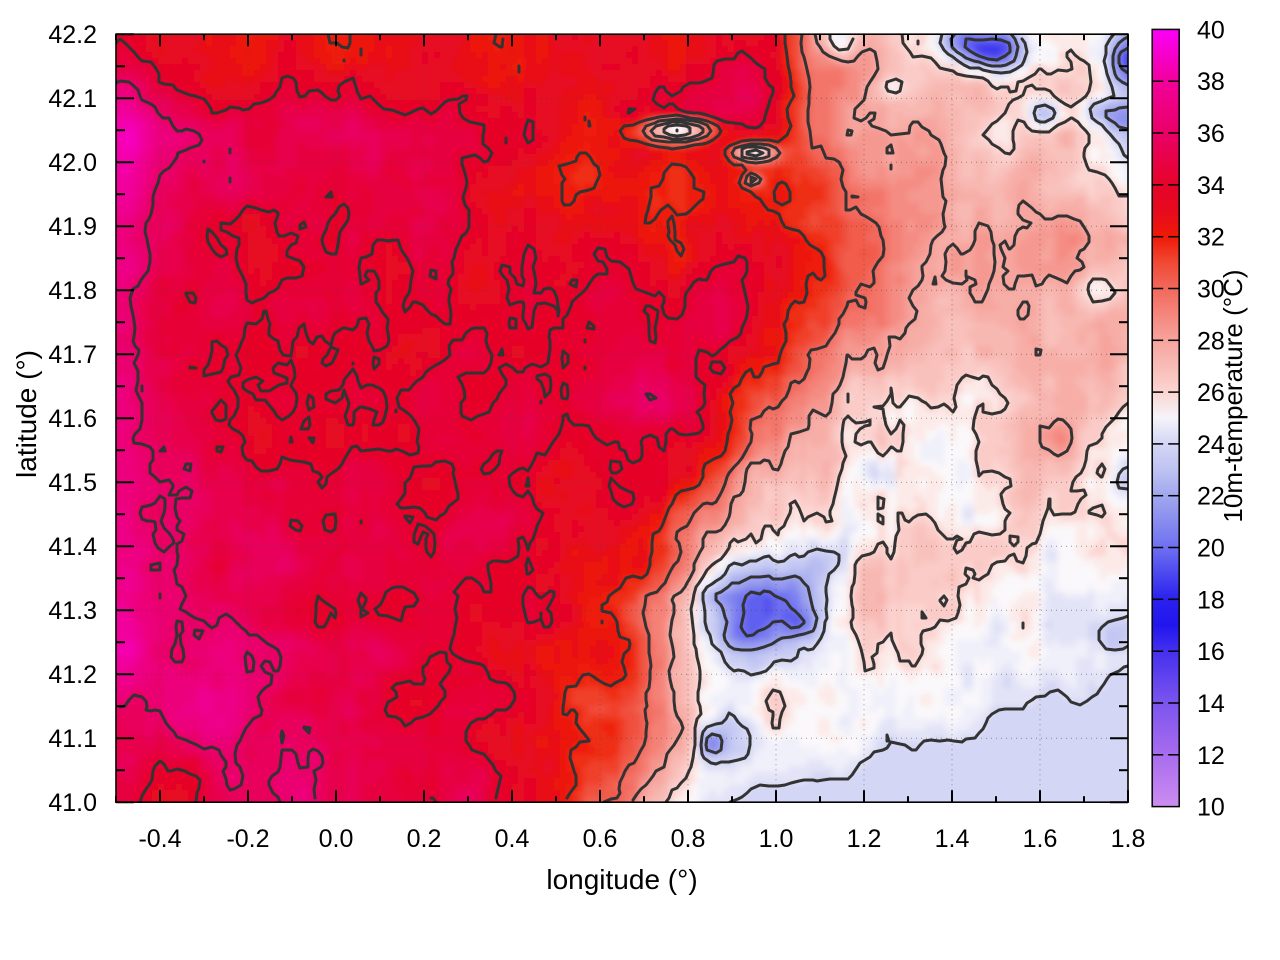 This screenshot has width=1280, height=960. Describe the element at coordinates (72, 739) in the screenshot. I see `svg-text: 41.1` at that location.